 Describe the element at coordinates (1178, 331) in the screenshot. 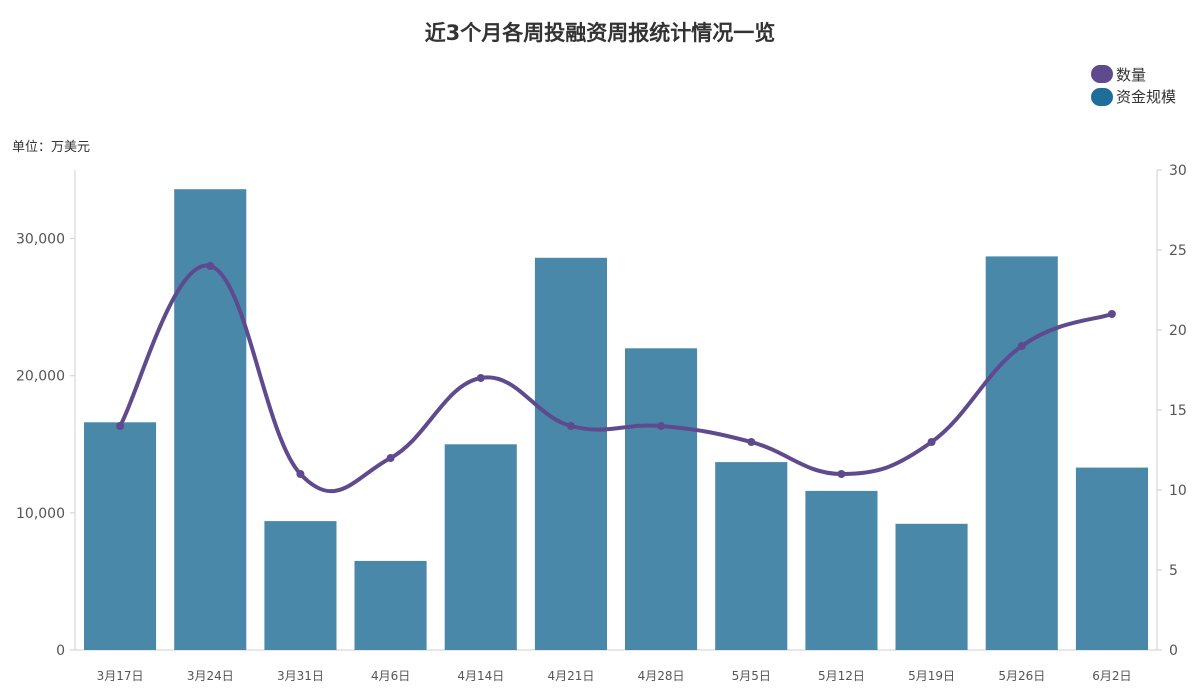

I see `right-tick-label: 20` at that location.